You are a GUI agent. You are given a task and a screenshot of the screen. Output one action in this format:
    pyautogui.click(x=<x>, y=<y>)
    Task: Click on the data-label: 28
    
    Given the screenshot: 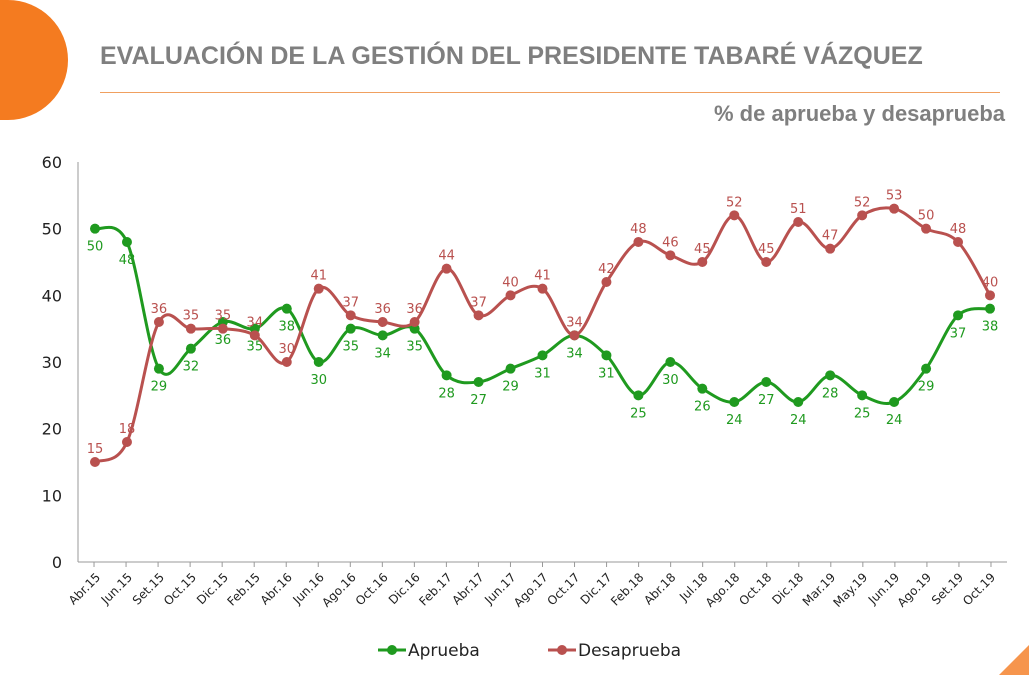 What is the action you would take?
    pyautogui.click(x=446, y=393)
    